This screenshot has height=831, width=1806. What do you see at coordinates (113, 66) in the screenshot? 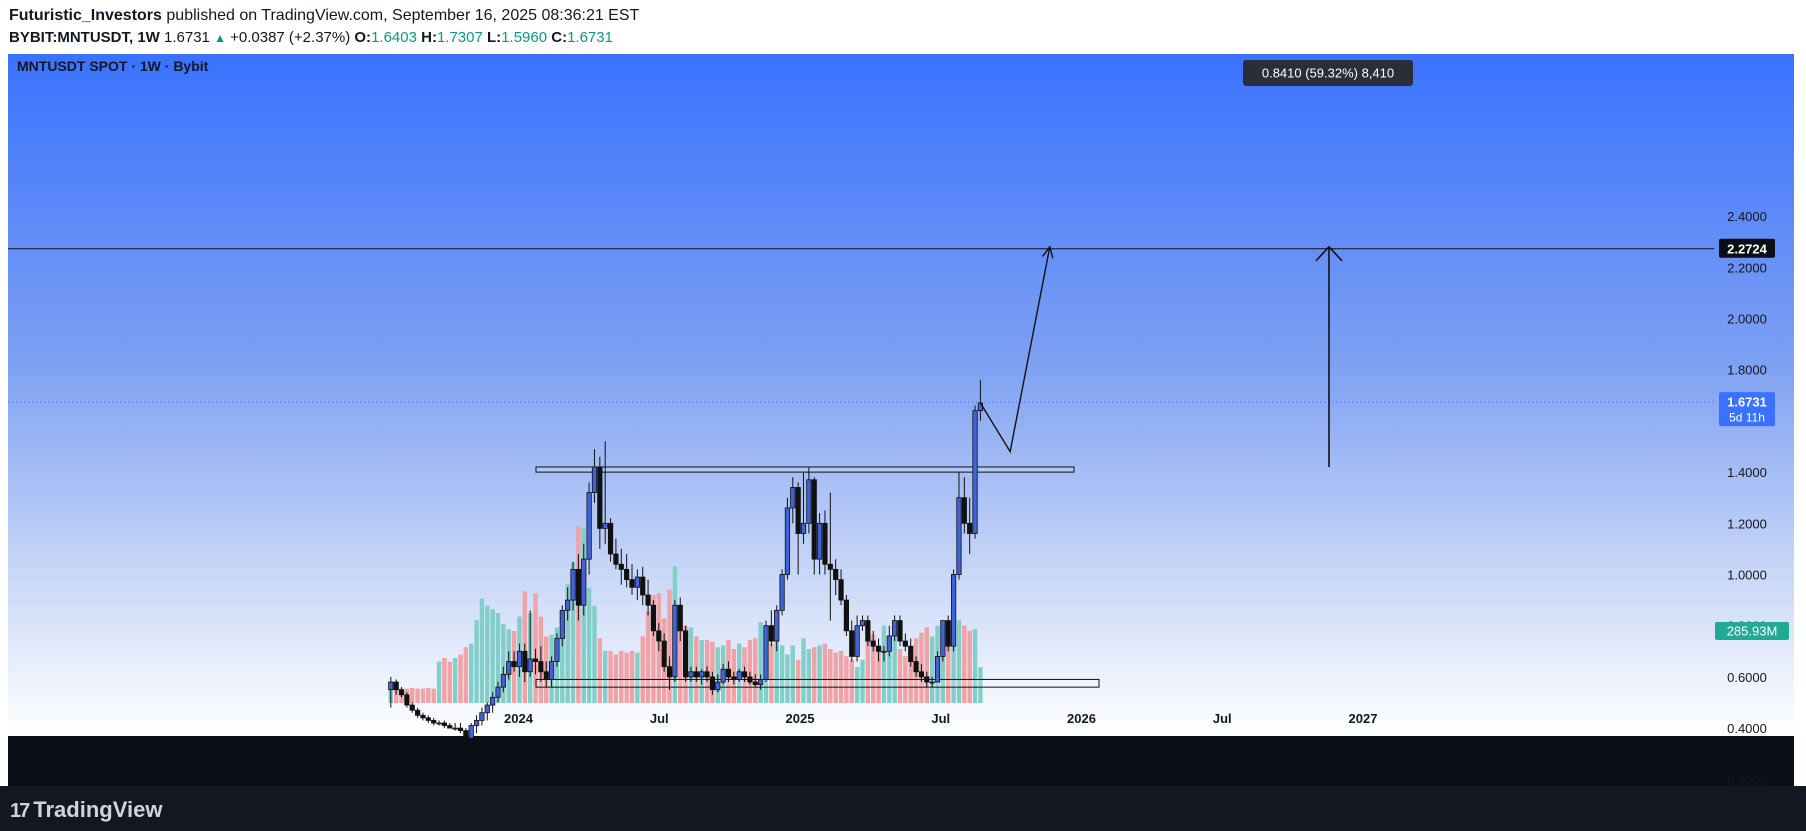
I see `chart-title: MNTUSDT SPOT · 1W · Bybit` at bounding box center [113, 66].